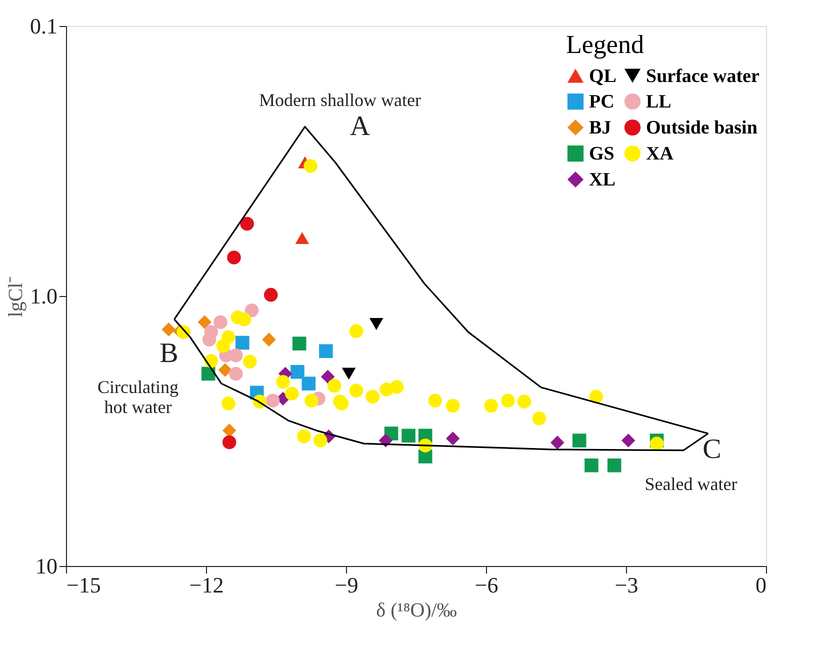 This screenshot has height=649, width=822. I want to click on x-tick-label: −6, so click(486, 585).